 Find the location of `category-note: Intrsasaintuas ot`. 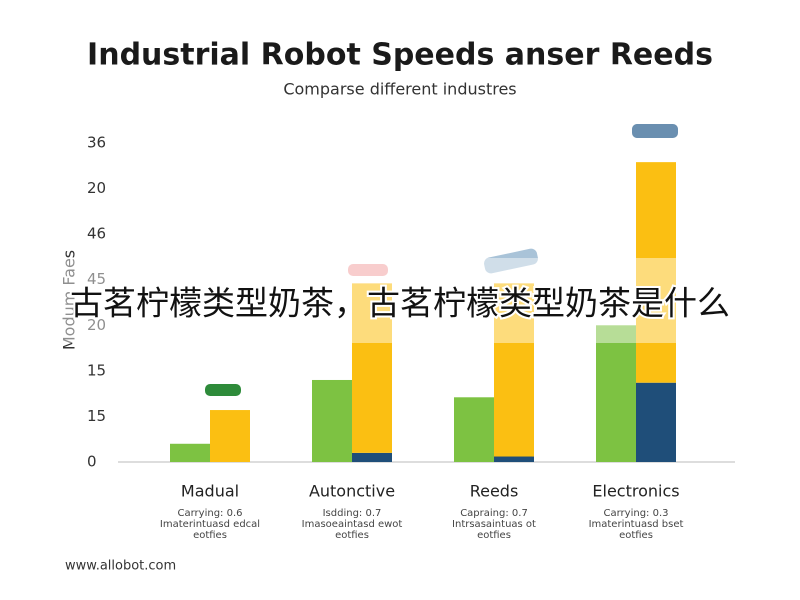

category-note: Intrsasaintuas ot is located at coordinates (494, 524).